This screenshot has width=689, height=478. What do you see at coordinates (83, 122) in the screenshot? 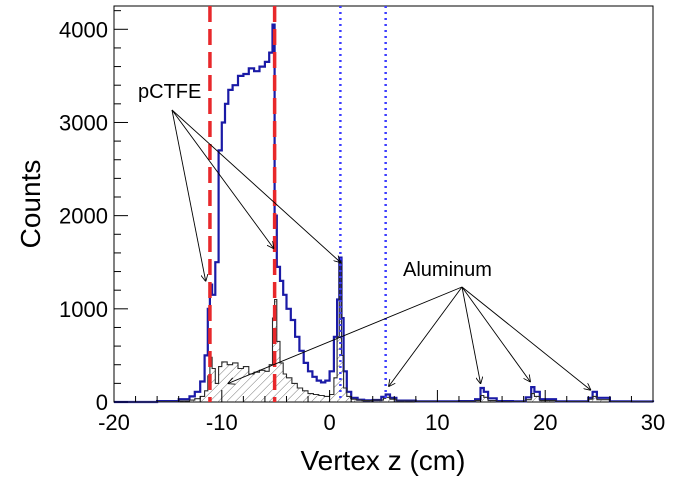
I see `y-tick-label: 3000` at bounding box center [83, 122].